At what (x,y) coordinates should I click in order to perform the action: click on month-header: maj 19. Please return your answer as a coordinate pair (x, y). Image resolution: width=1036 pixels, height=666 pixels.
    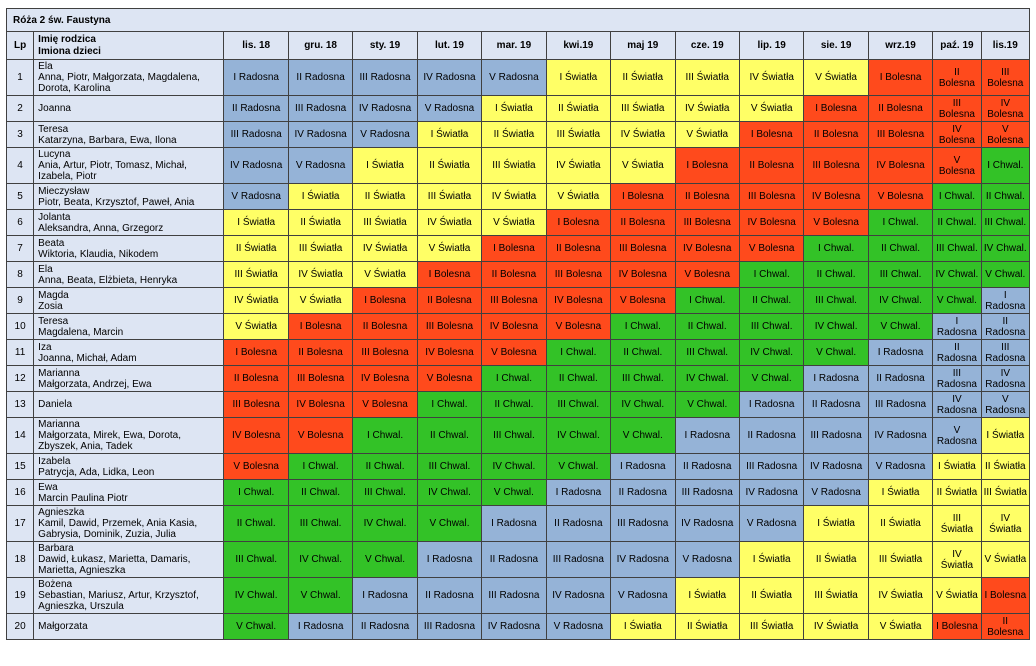
    Looking at the image, I should click on (643, 45).